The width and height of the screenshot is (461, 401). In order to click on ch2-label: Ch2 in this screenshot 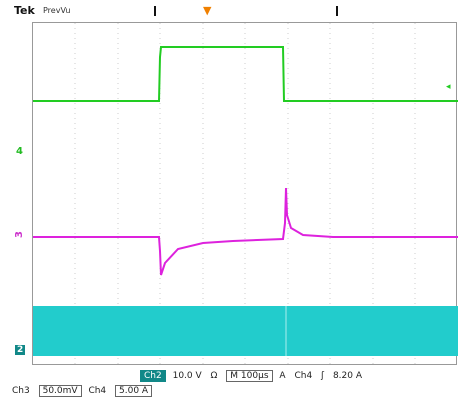, I will do `click(153, 376)`.